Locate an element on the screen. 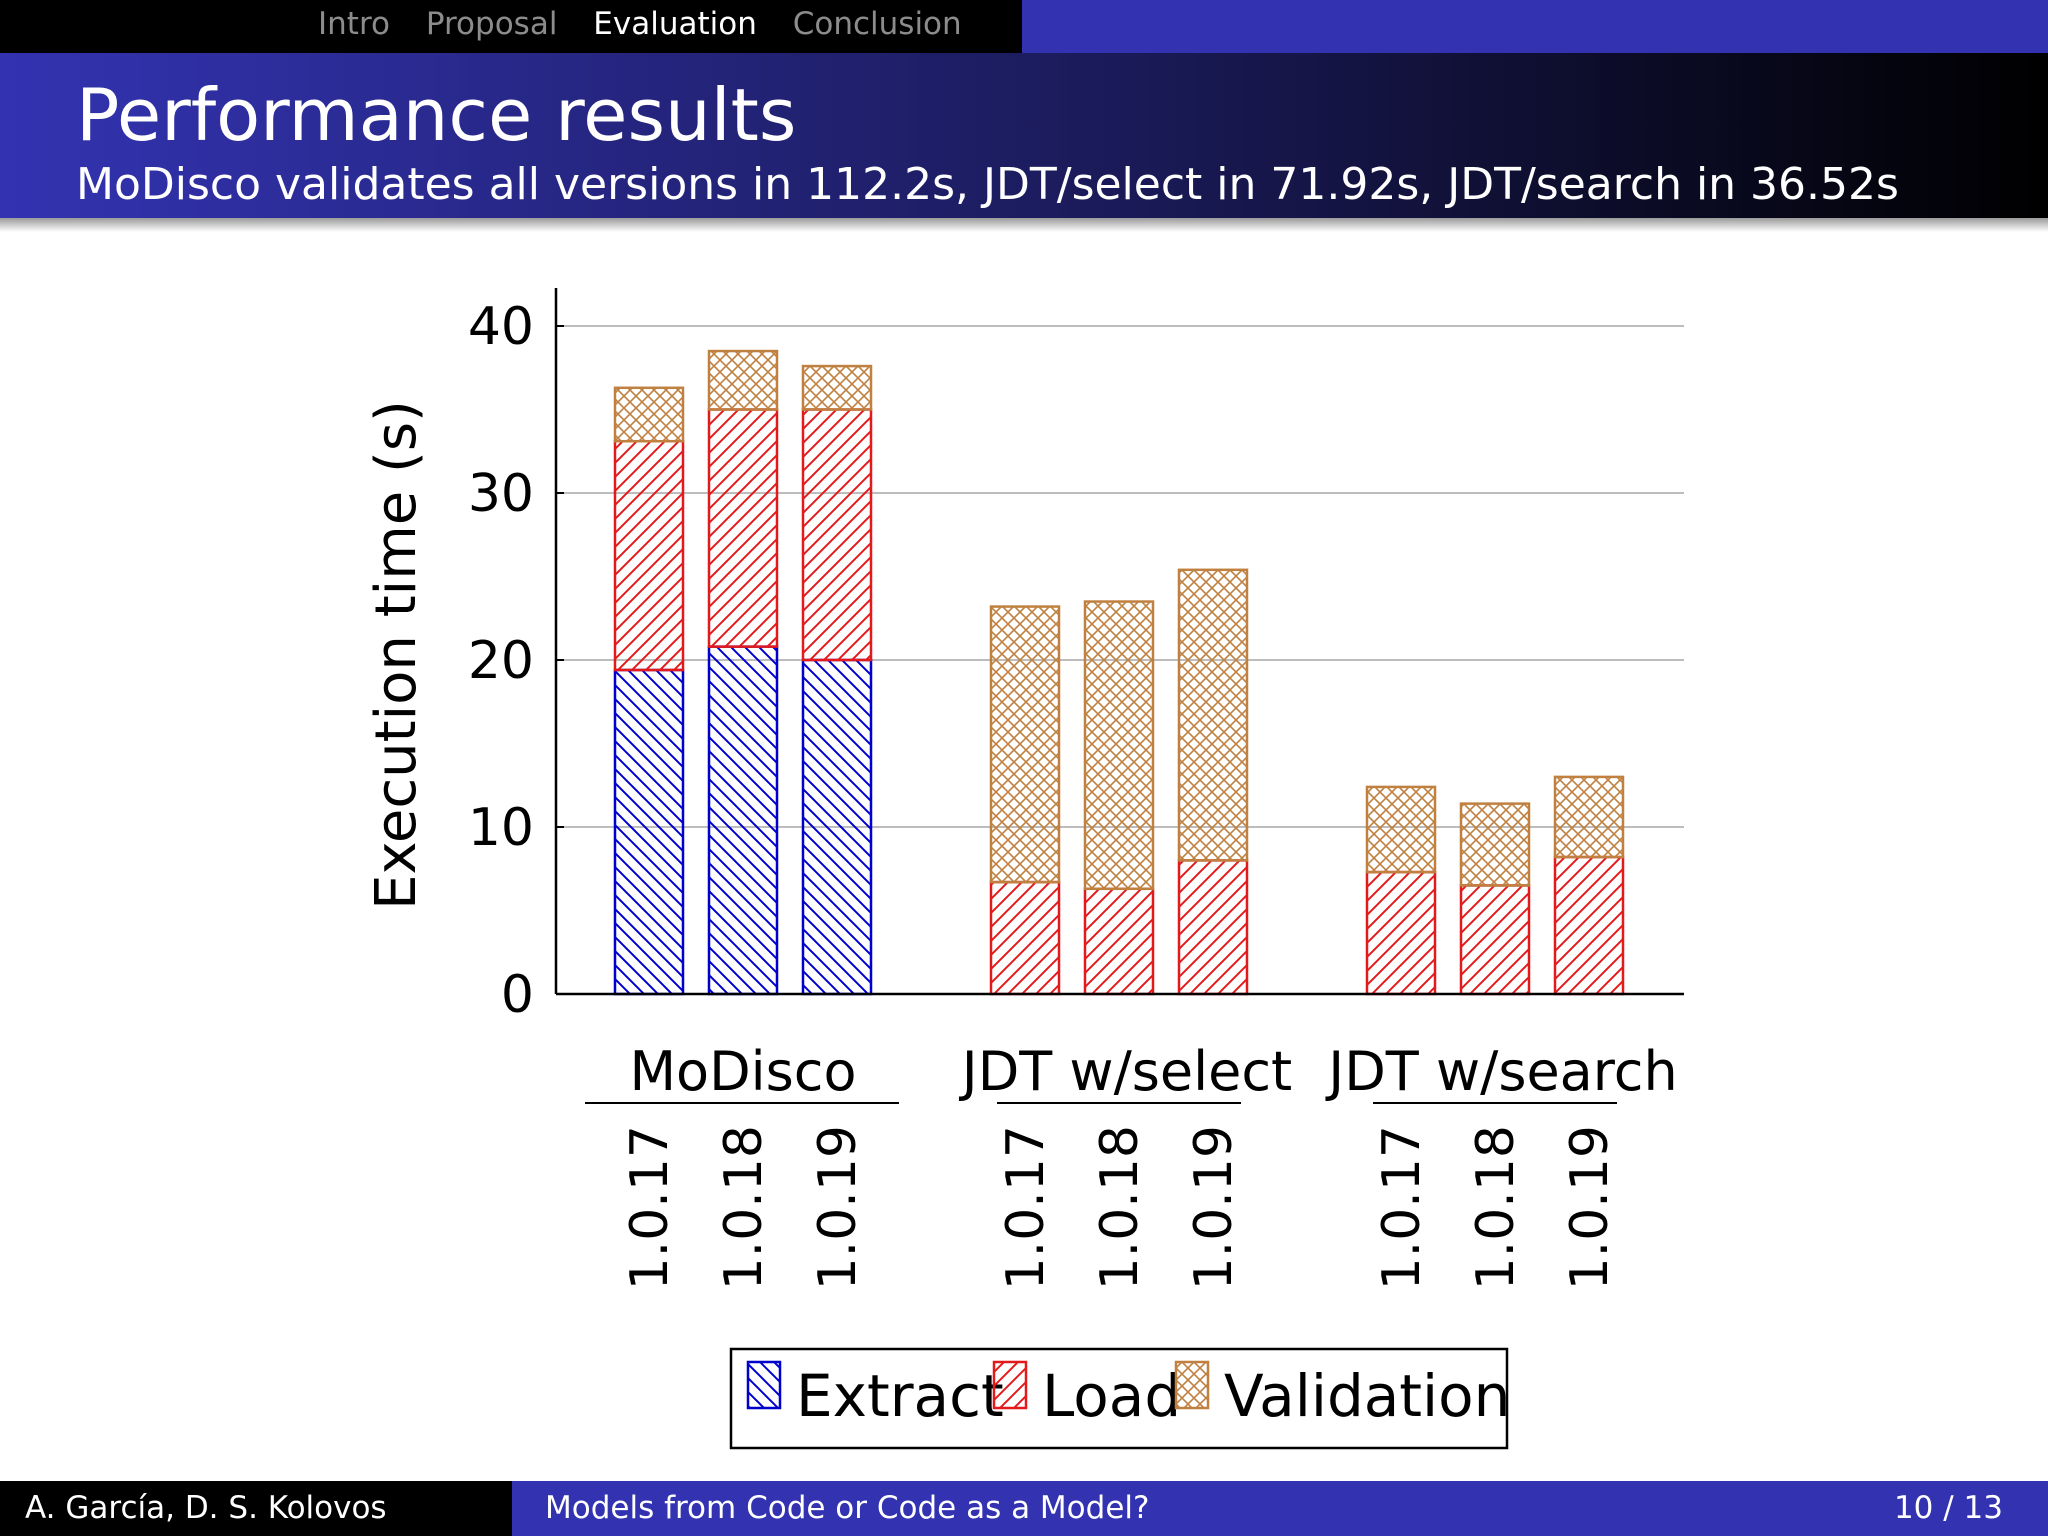 The height and width of the screenshot is (1536, 2048). nav-items: Intro Proposal Evaluation Conclusion is located at coordinates (653, 24).